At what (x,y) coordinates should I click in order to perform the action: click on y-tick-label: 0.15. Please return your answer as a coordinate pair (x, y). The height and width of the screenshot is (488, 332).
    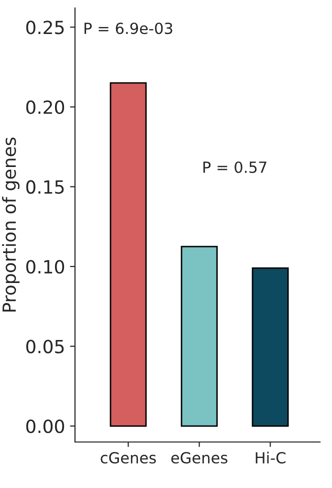
    Looking at the image, I should click on (45, 187).